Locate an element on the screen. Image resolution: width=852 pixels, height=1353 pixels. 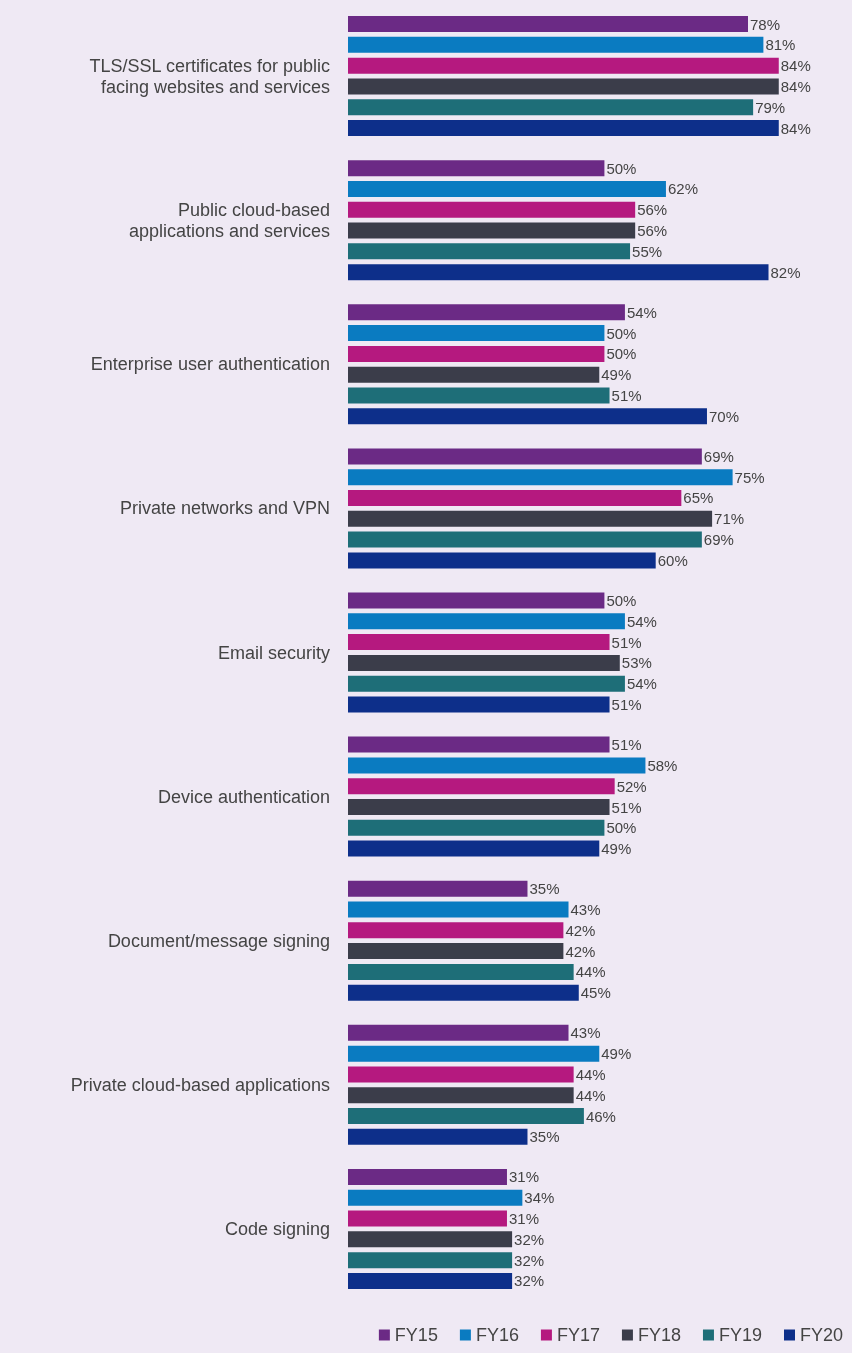
data-label: 79% is located at coordinates (770, 107).